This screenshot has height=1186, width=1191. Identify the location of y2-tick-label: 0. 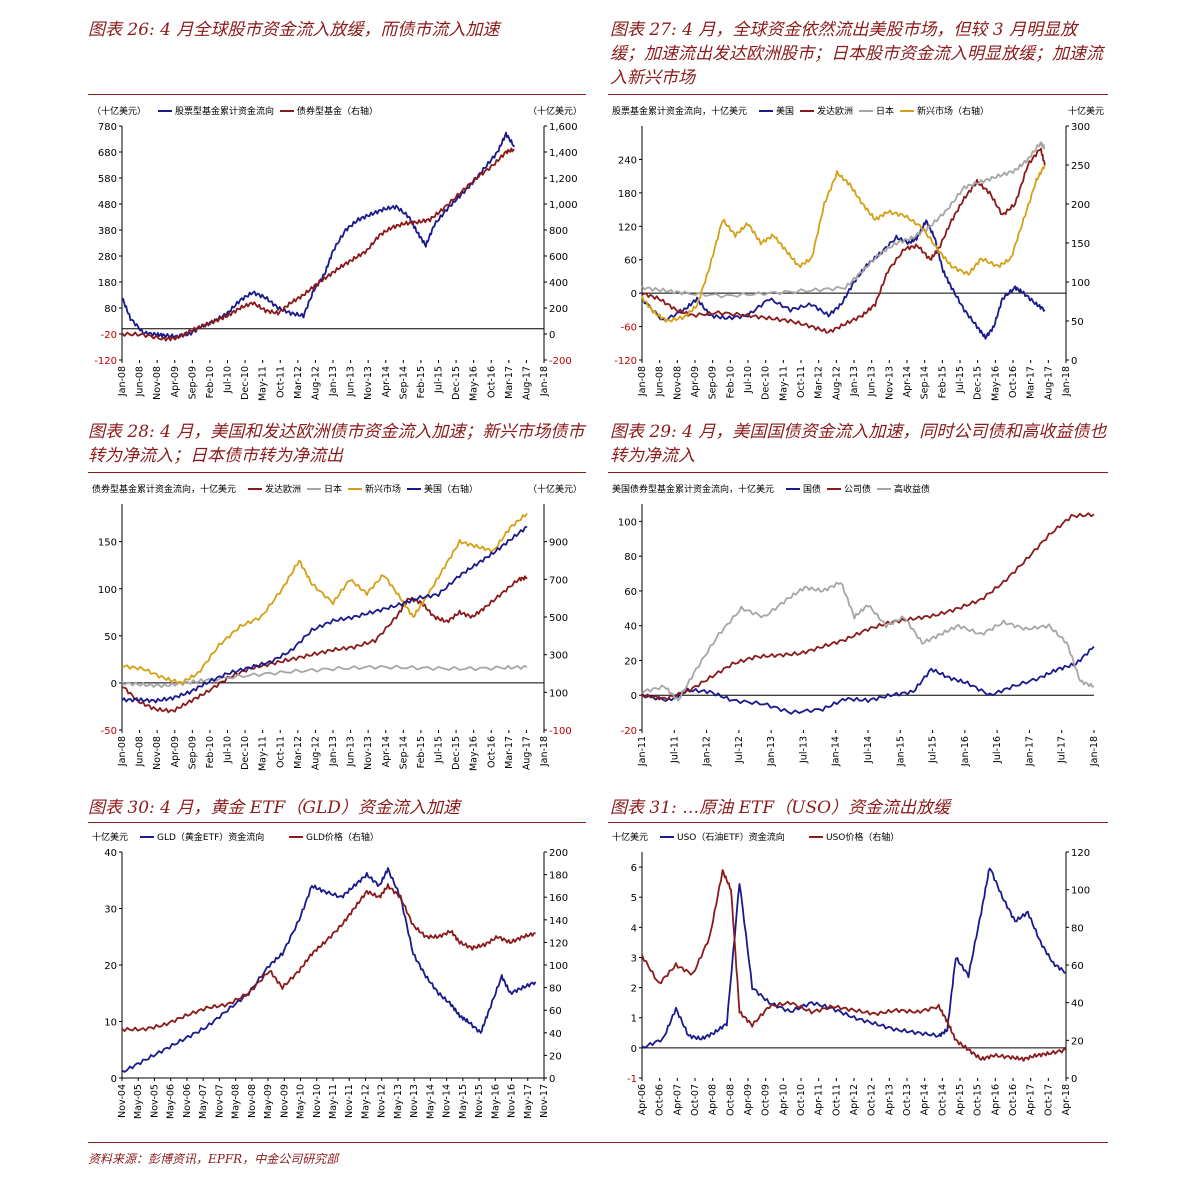
(552, 335).